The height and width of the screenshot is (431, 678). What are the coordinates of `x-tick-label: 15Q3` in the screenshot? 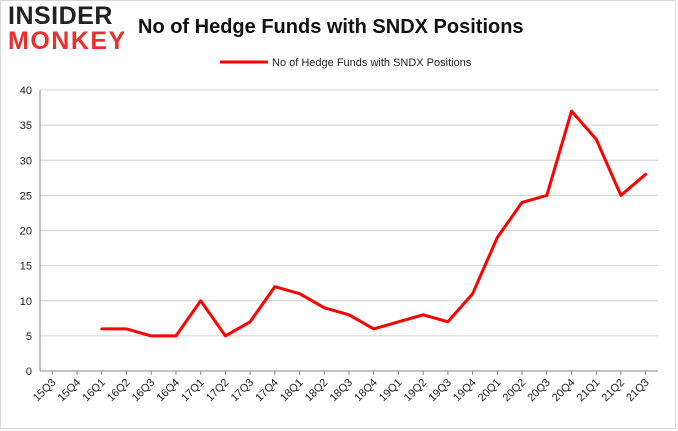 It's located at (45, 391).